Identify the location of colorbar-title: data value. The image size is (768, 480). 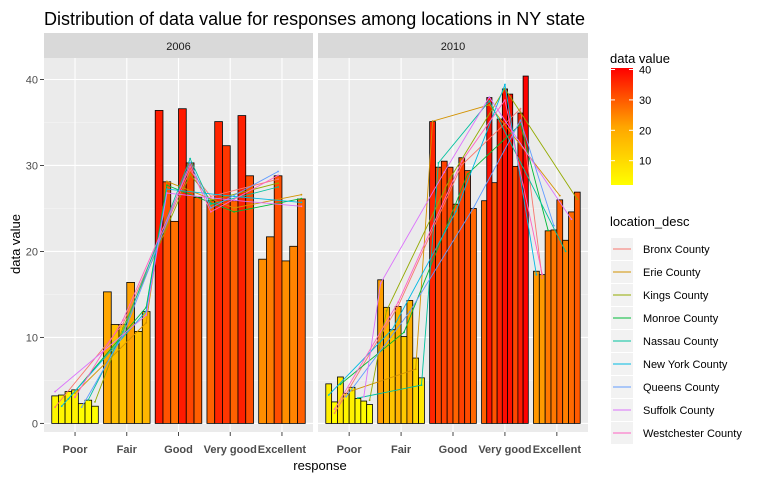
(640, 58).